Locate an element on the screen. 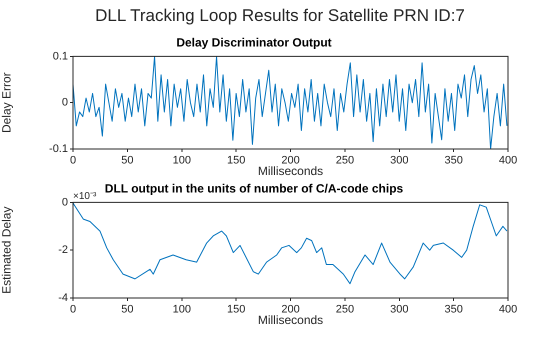 This screenshot has width=560, height=337. chart-subtitle: Delay Discriminator Output is located at coordinates (254, 43).